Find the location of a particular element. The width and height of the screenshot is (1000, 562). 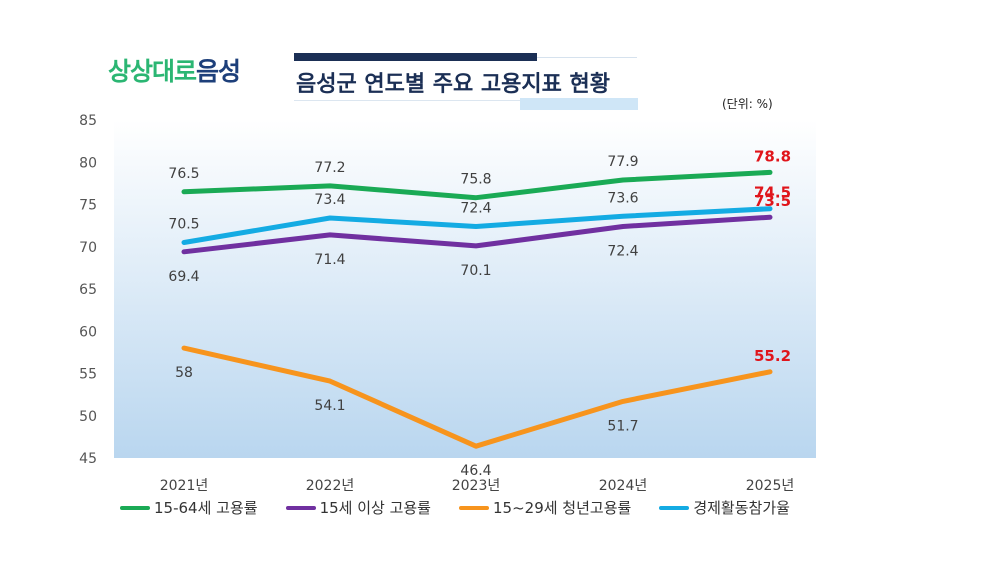

y-tick-label: 70 is located at coordinates (88, 248).